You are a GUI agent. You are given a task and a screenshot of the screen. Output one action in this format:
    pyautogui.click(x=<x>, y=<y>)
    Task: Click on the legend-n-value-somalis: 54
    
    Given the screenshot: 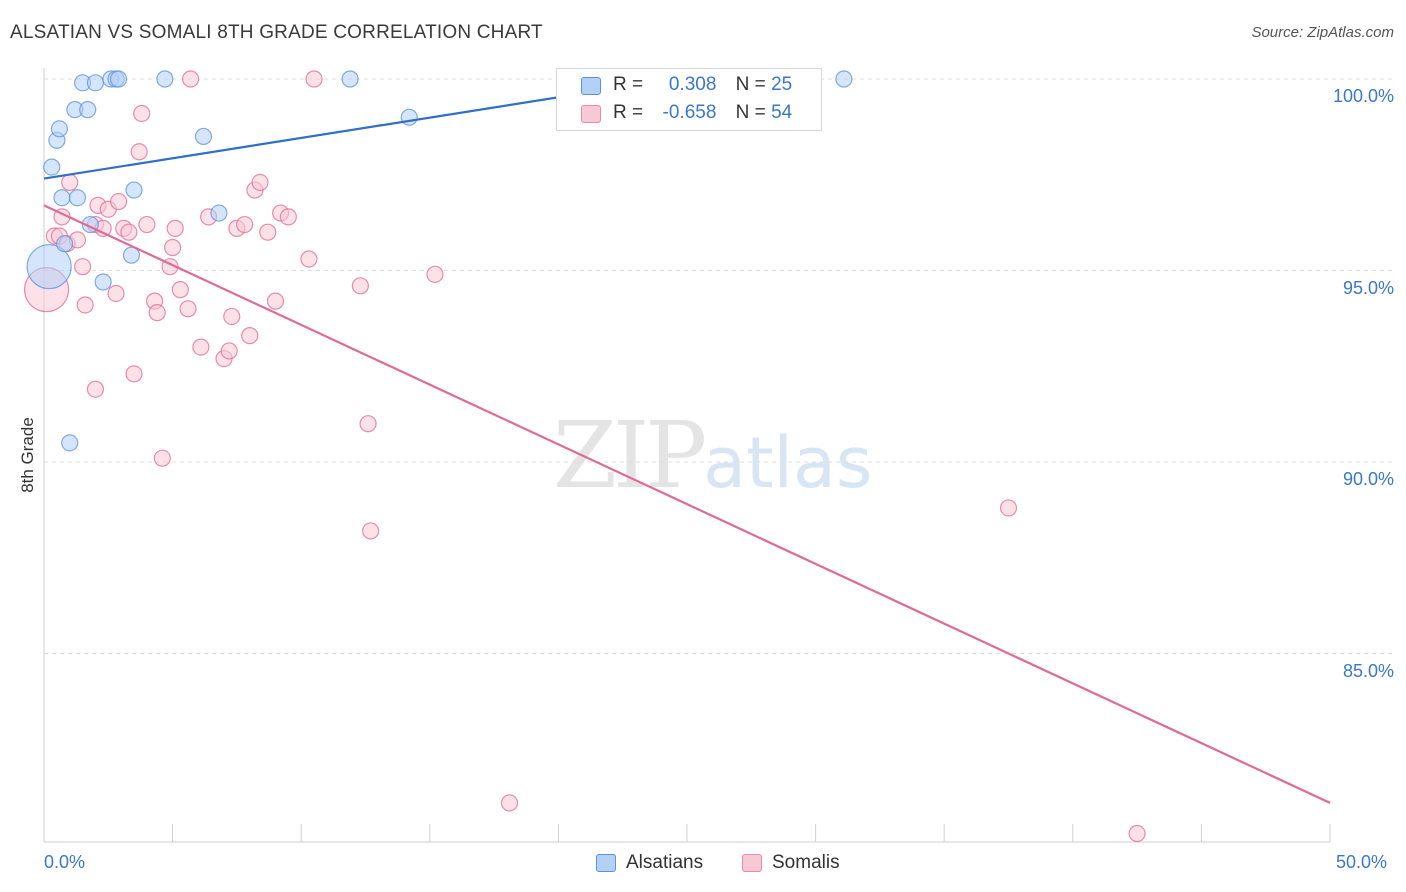 What is the action you would take?
    pyautogui.click(x=782, y=112)
    